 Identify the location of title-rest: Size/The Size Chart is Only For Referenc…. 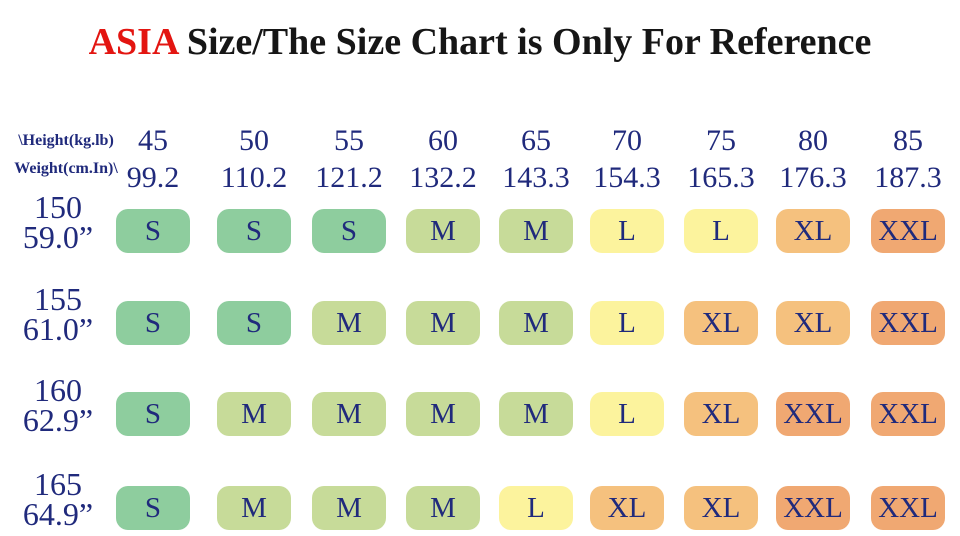
(524, 42).